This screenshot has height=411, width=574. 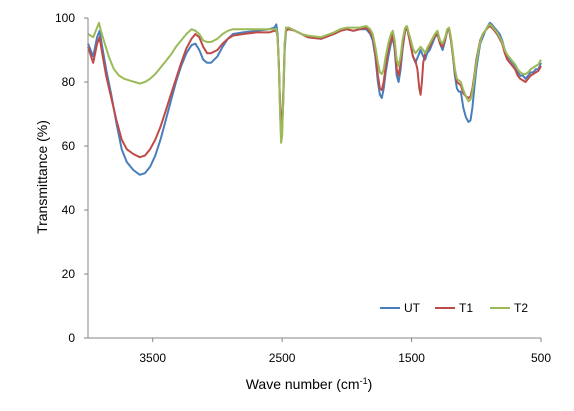 I want to click on y-tick-label: 0, so click(x=71, y=338).